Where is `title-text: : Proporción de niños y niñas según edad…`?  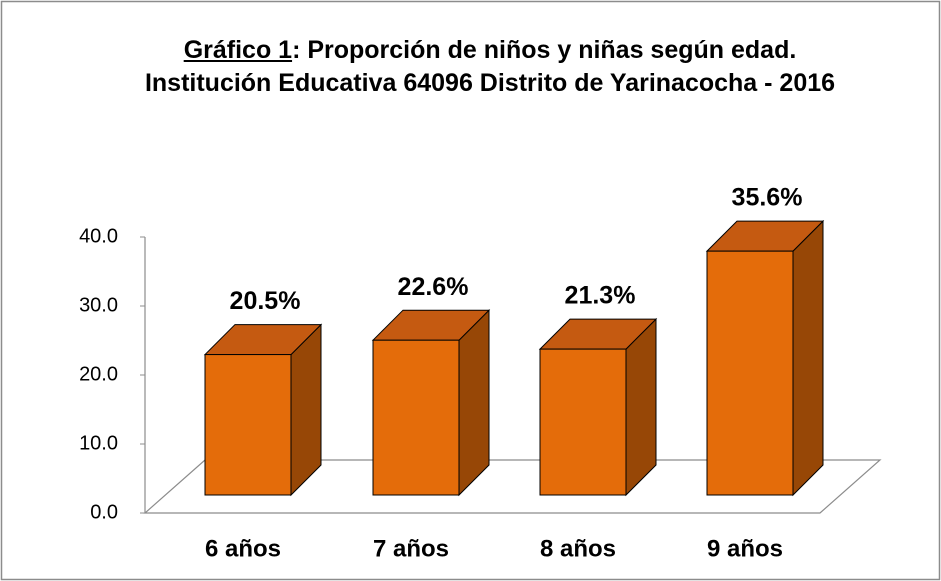 title-text: : Proporción de niños y niñas según edad… is located at coordinates (490, 66).